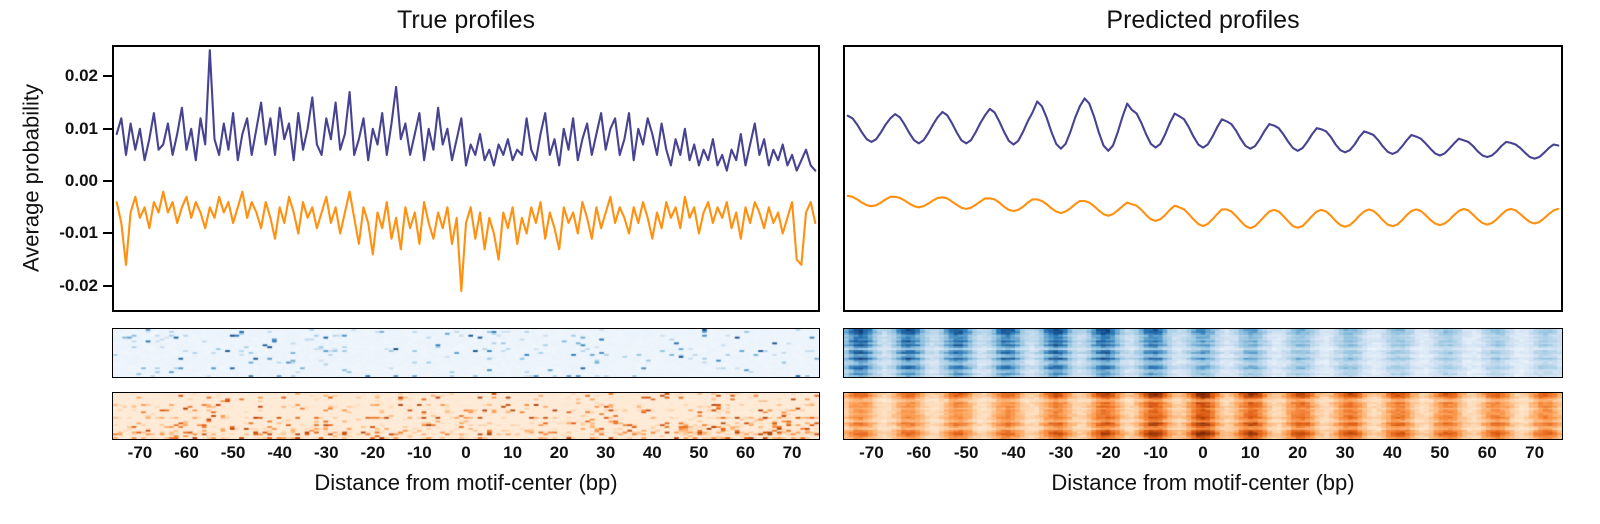  I want to click on heatmap-canvas-predicted-positive, so click(1203, 353).